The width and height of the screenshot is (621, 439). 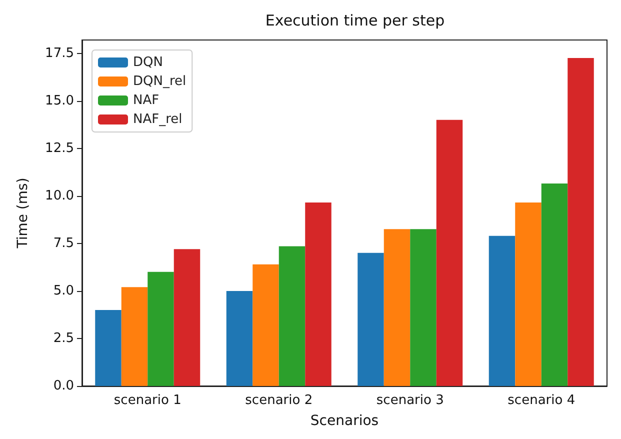 I want to click on x-tick-label: scenario 4, so click(x=542, y=400).